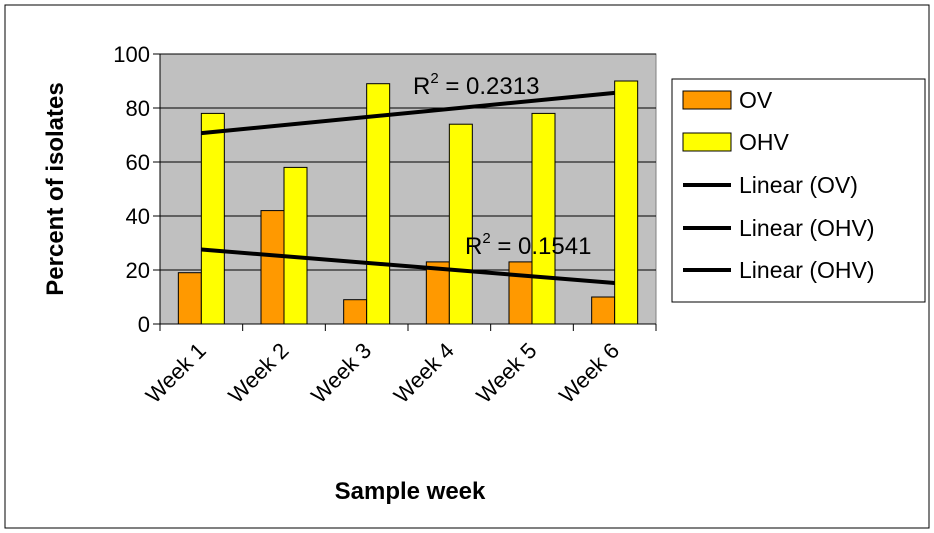 The height and width of the screenshot is (533, 934). I want to click on trendline-ohv, so click(408, 113).